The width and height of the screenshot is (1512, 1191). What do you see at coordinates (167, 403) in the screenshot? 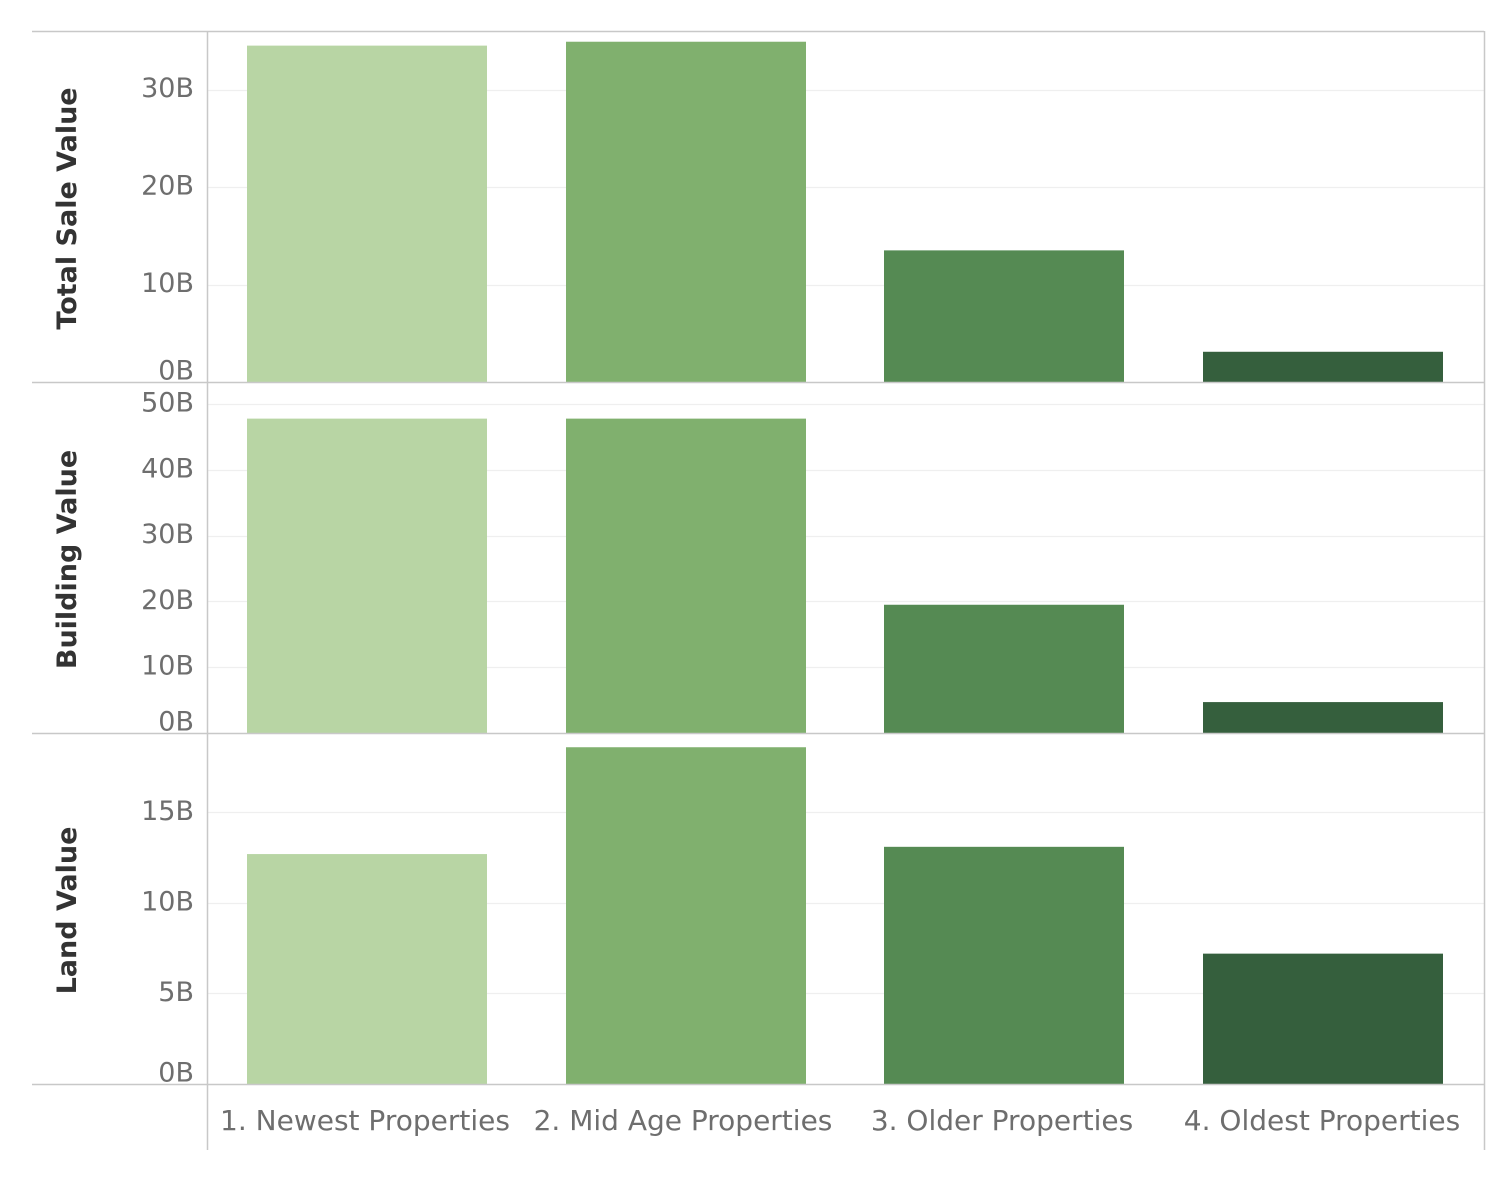
I see `y-tick-label: 50B` at bounding box center [167, 403].